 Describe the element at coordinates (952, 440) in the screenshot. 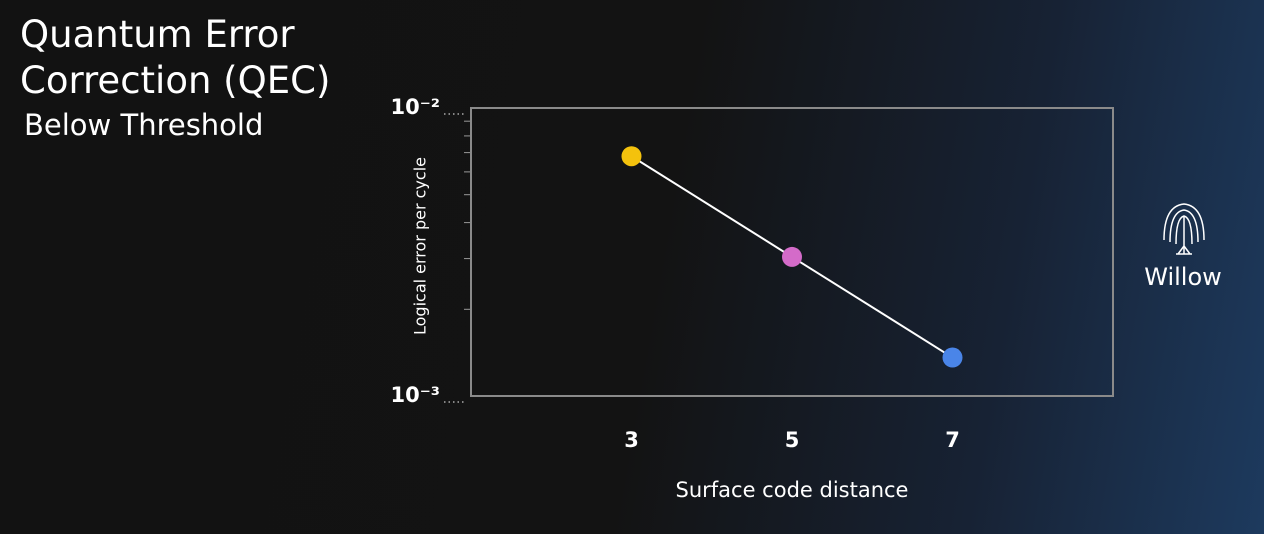

I see `x-tick-label: 7` at that location.